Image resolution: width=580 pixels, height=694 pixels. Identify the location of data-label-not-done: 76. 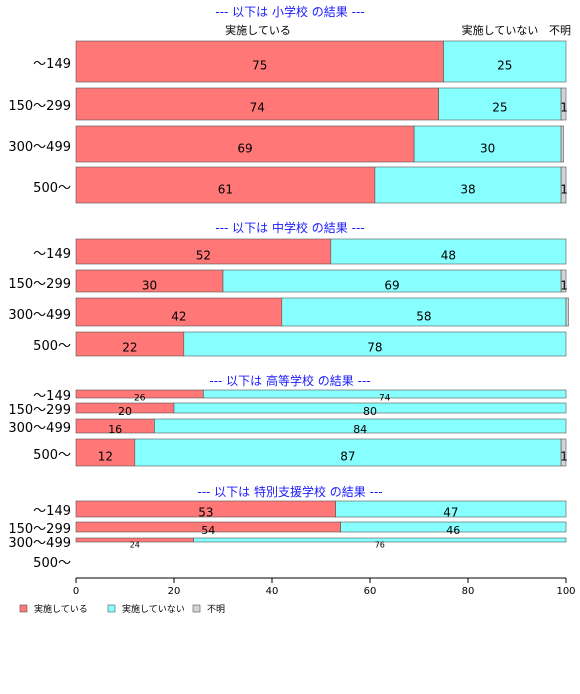
(380, 545).